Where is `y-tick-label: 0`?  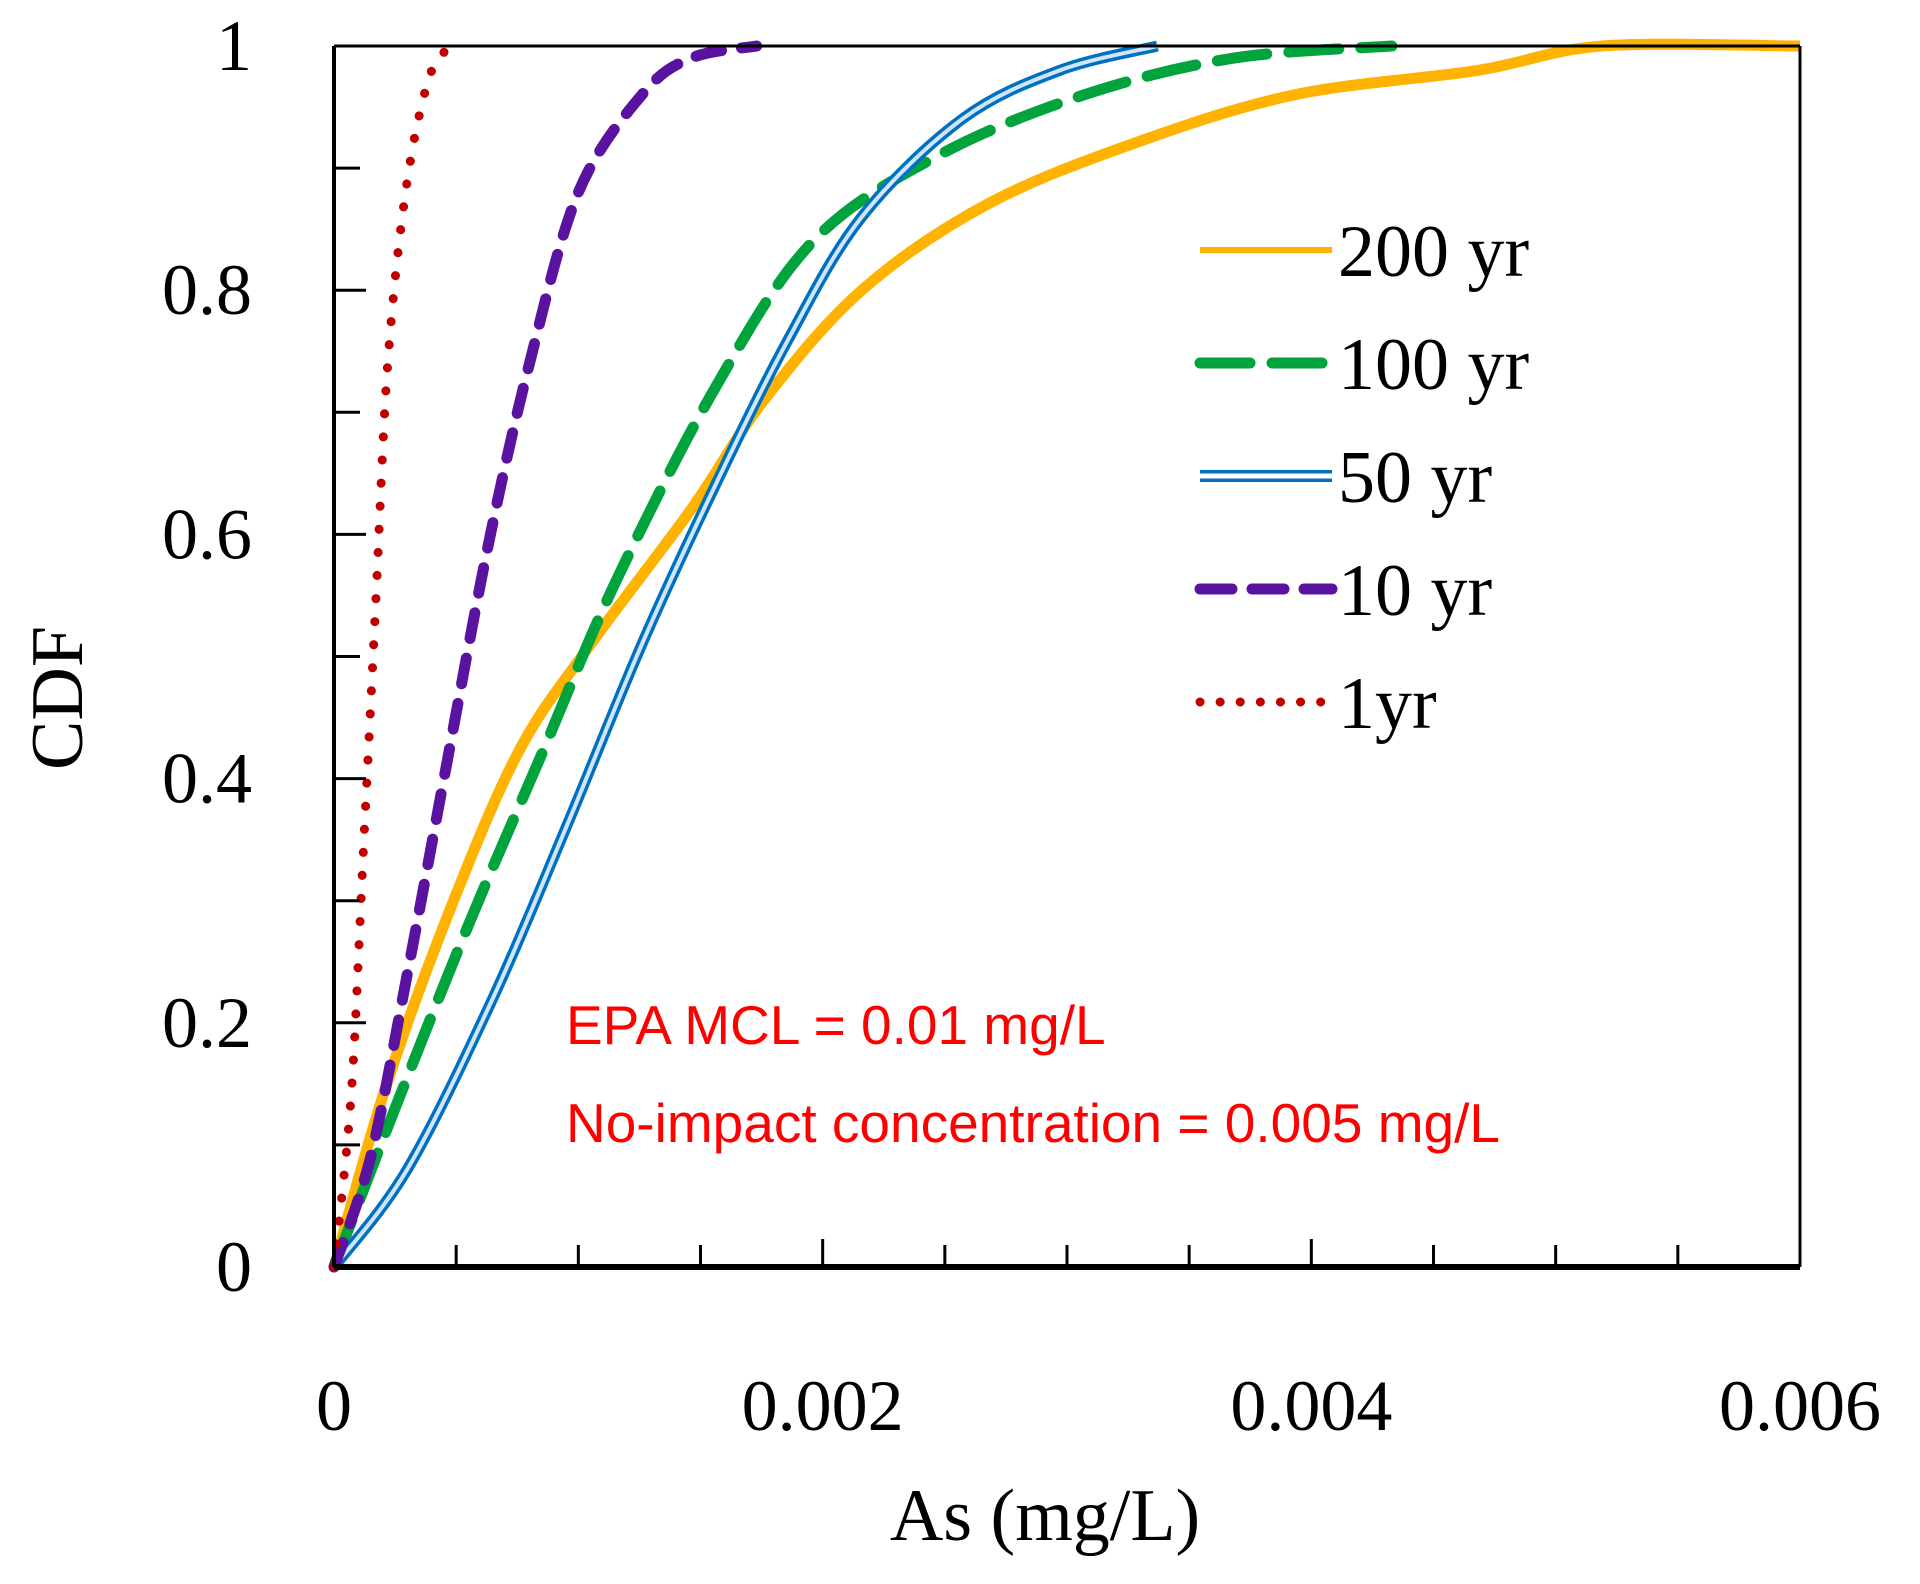 y-tick-label: 0 is located at coordinates (234, 1267).